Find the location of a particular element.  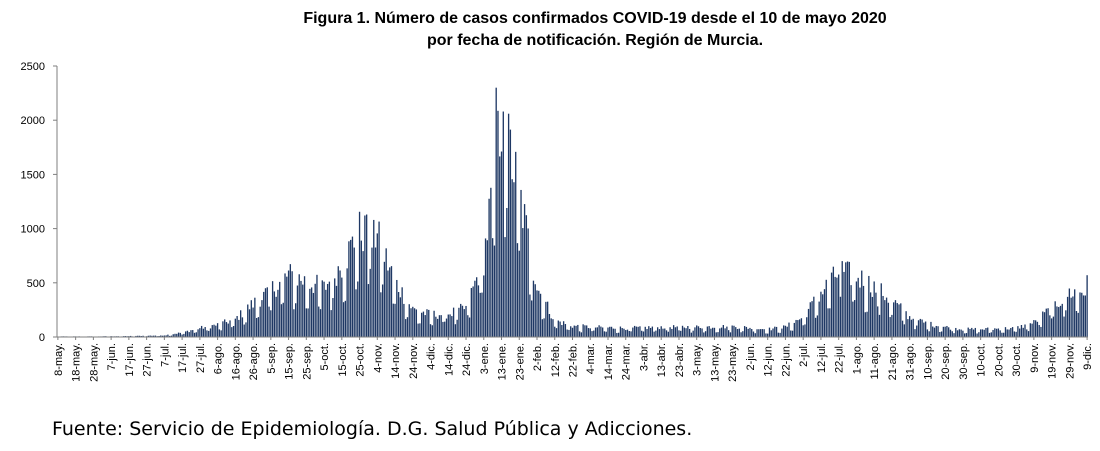

x-tick-label: 15-sep. is located at coordinates (290, 361).